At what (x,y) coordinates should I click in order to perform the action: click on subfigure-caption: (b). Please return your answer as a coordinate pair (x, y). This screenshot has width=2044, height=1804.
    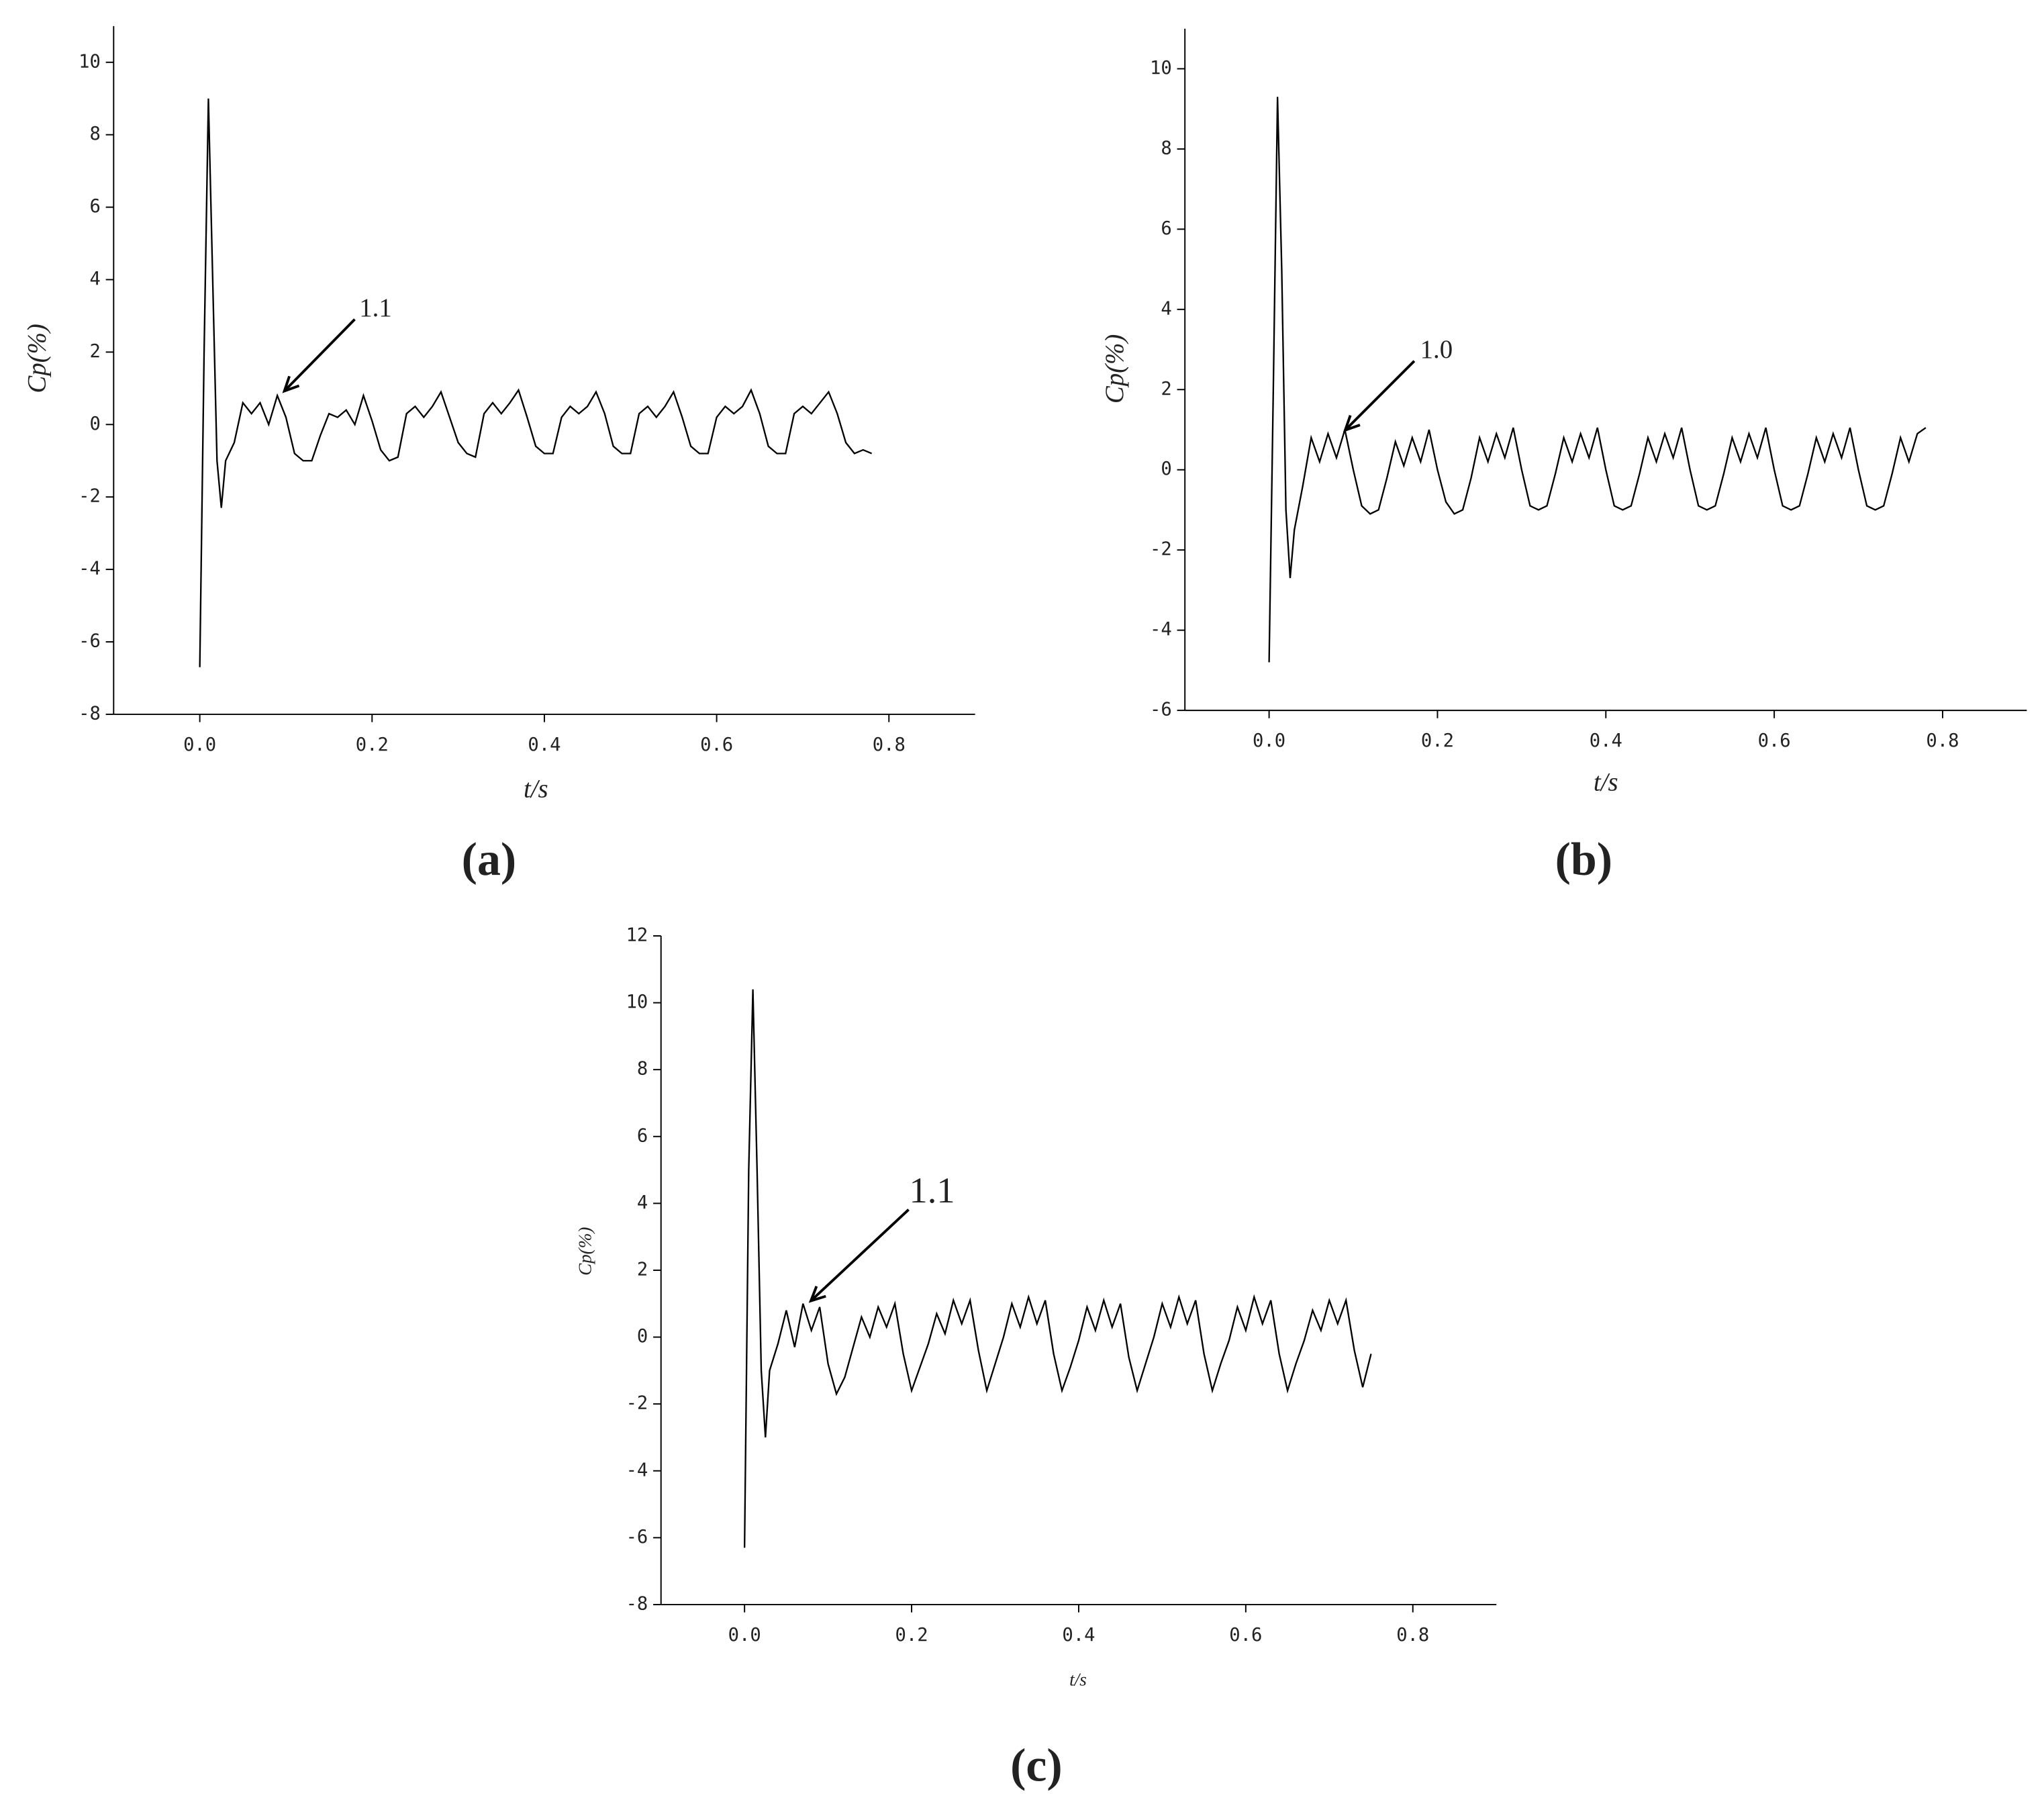
    Looking at the image, I should click on (1584, 860).